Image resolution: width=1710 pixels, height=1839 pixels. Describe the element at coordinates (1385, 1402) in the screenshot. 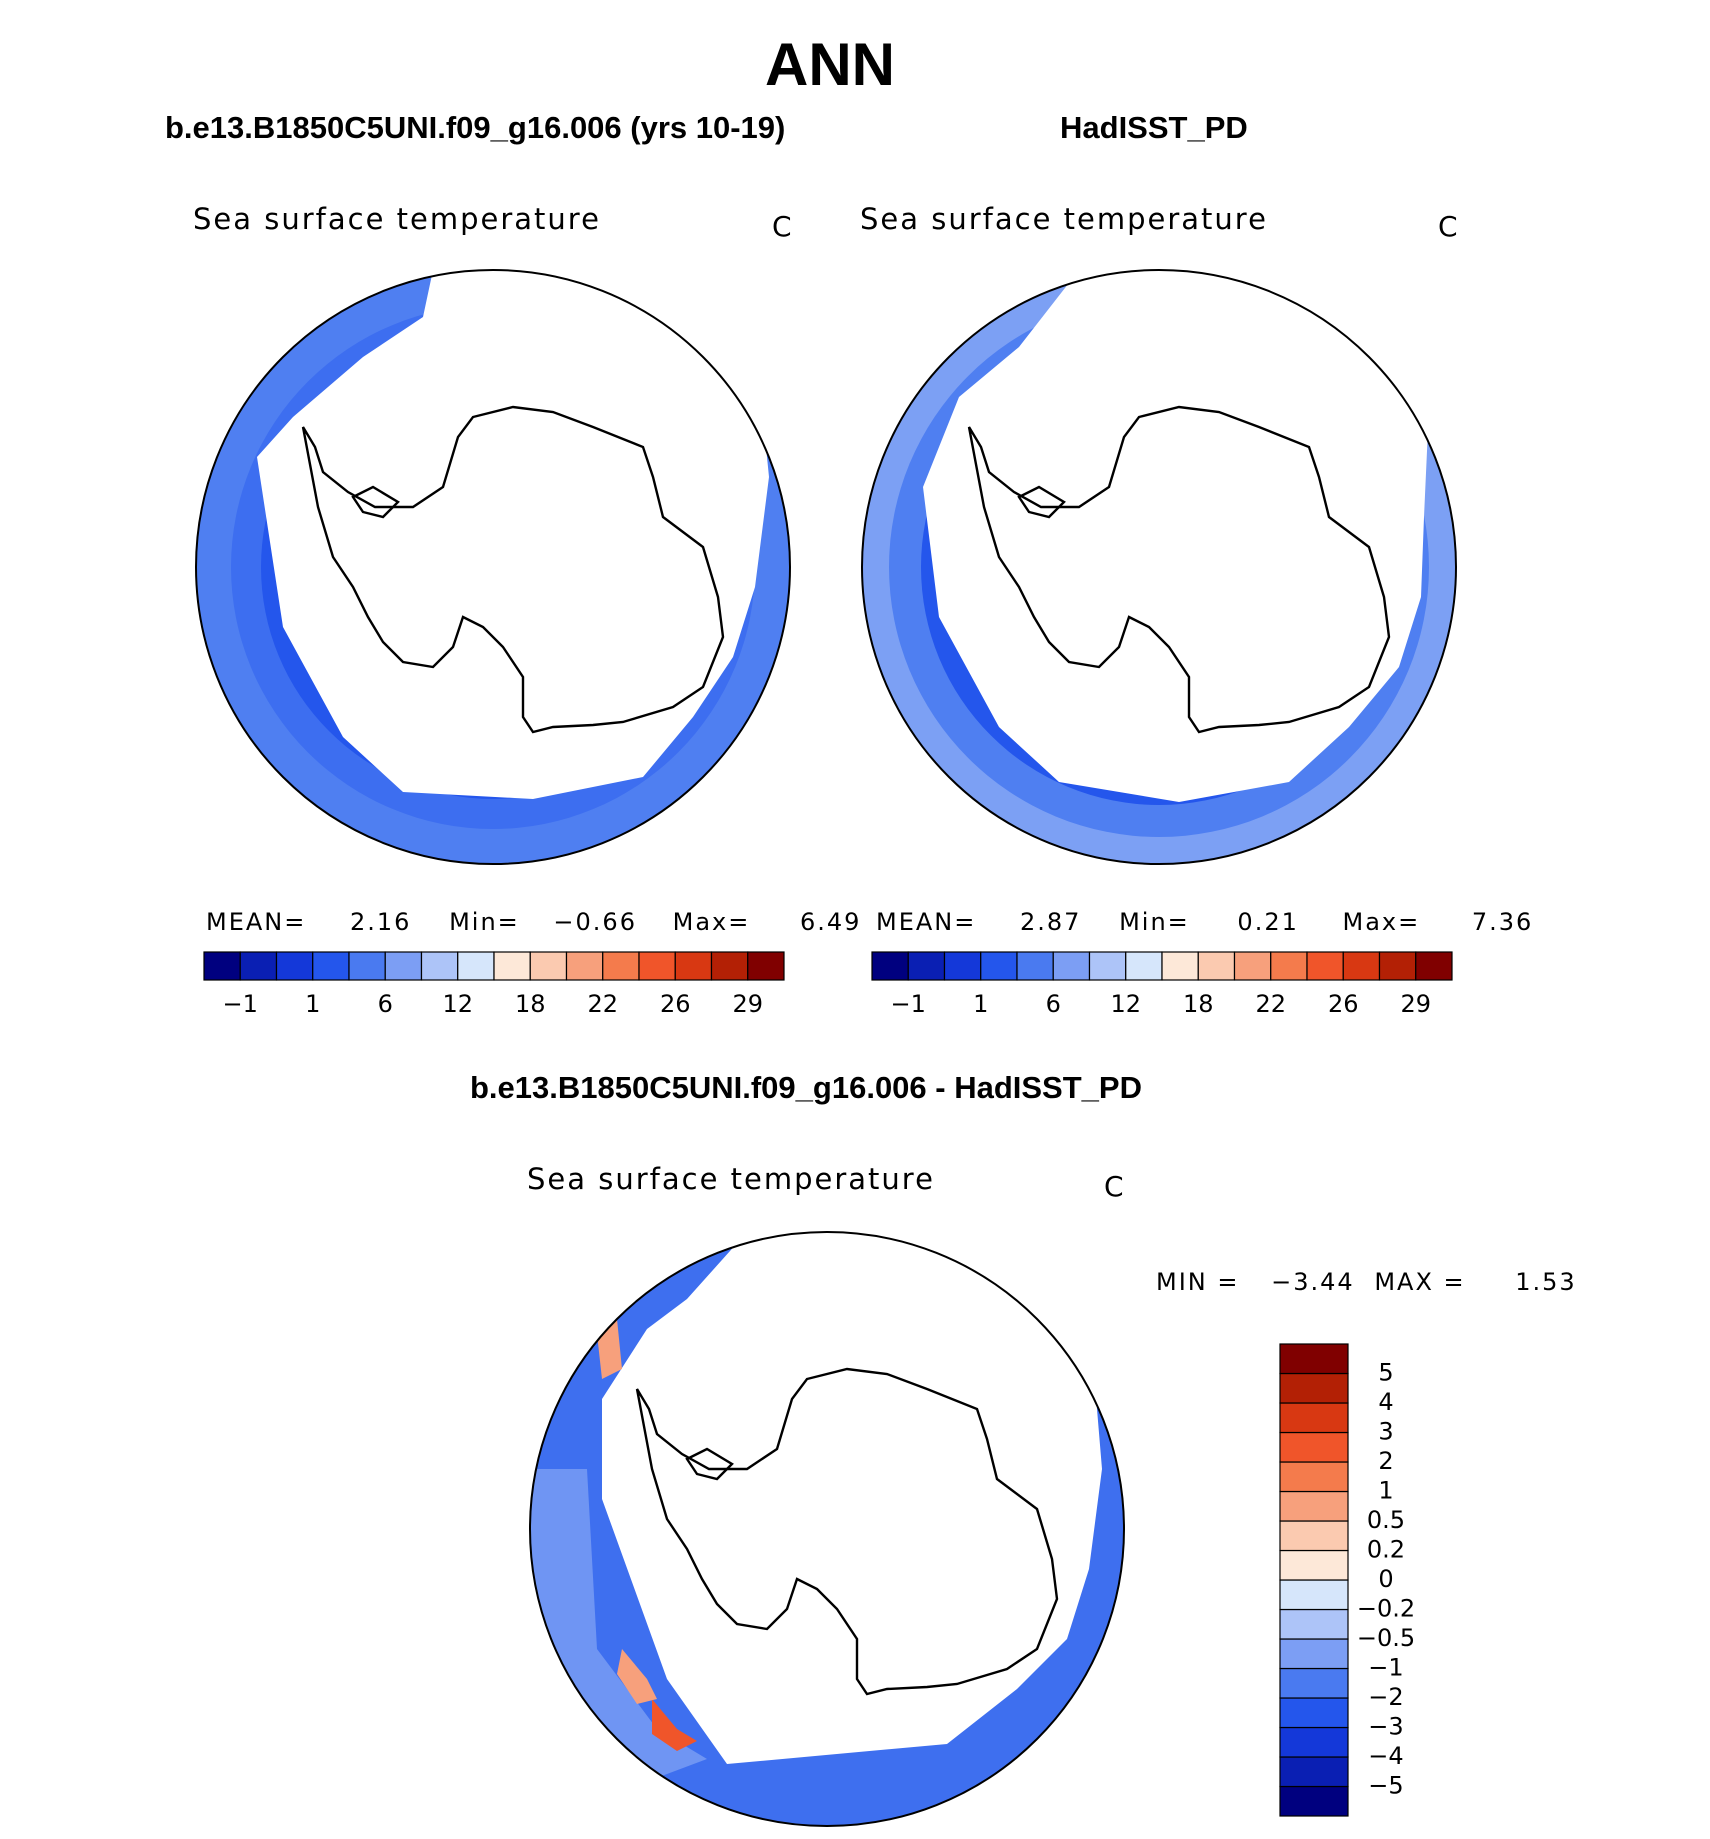

I see `diff-colorbar-tick-label: 4` at that location.